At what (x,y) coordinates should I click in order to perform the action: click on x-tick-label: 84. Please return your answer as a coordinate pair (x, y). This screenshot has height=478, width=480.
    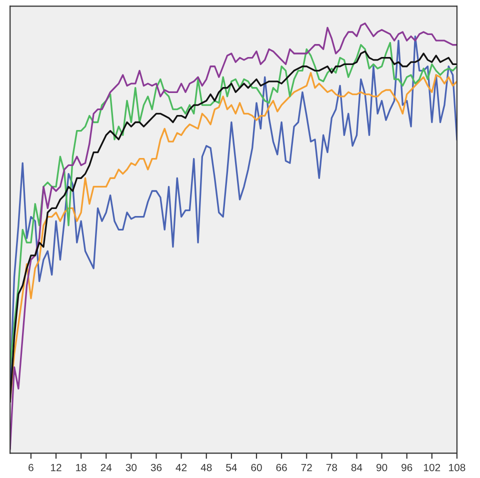
    Looking at the image, I should click on (356, 468).